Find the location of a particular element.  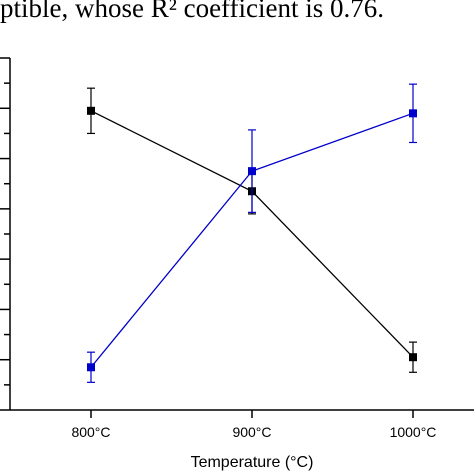

x-tick-labels: 800°C 900°C 1000°C is located at coordinates (253, 432).